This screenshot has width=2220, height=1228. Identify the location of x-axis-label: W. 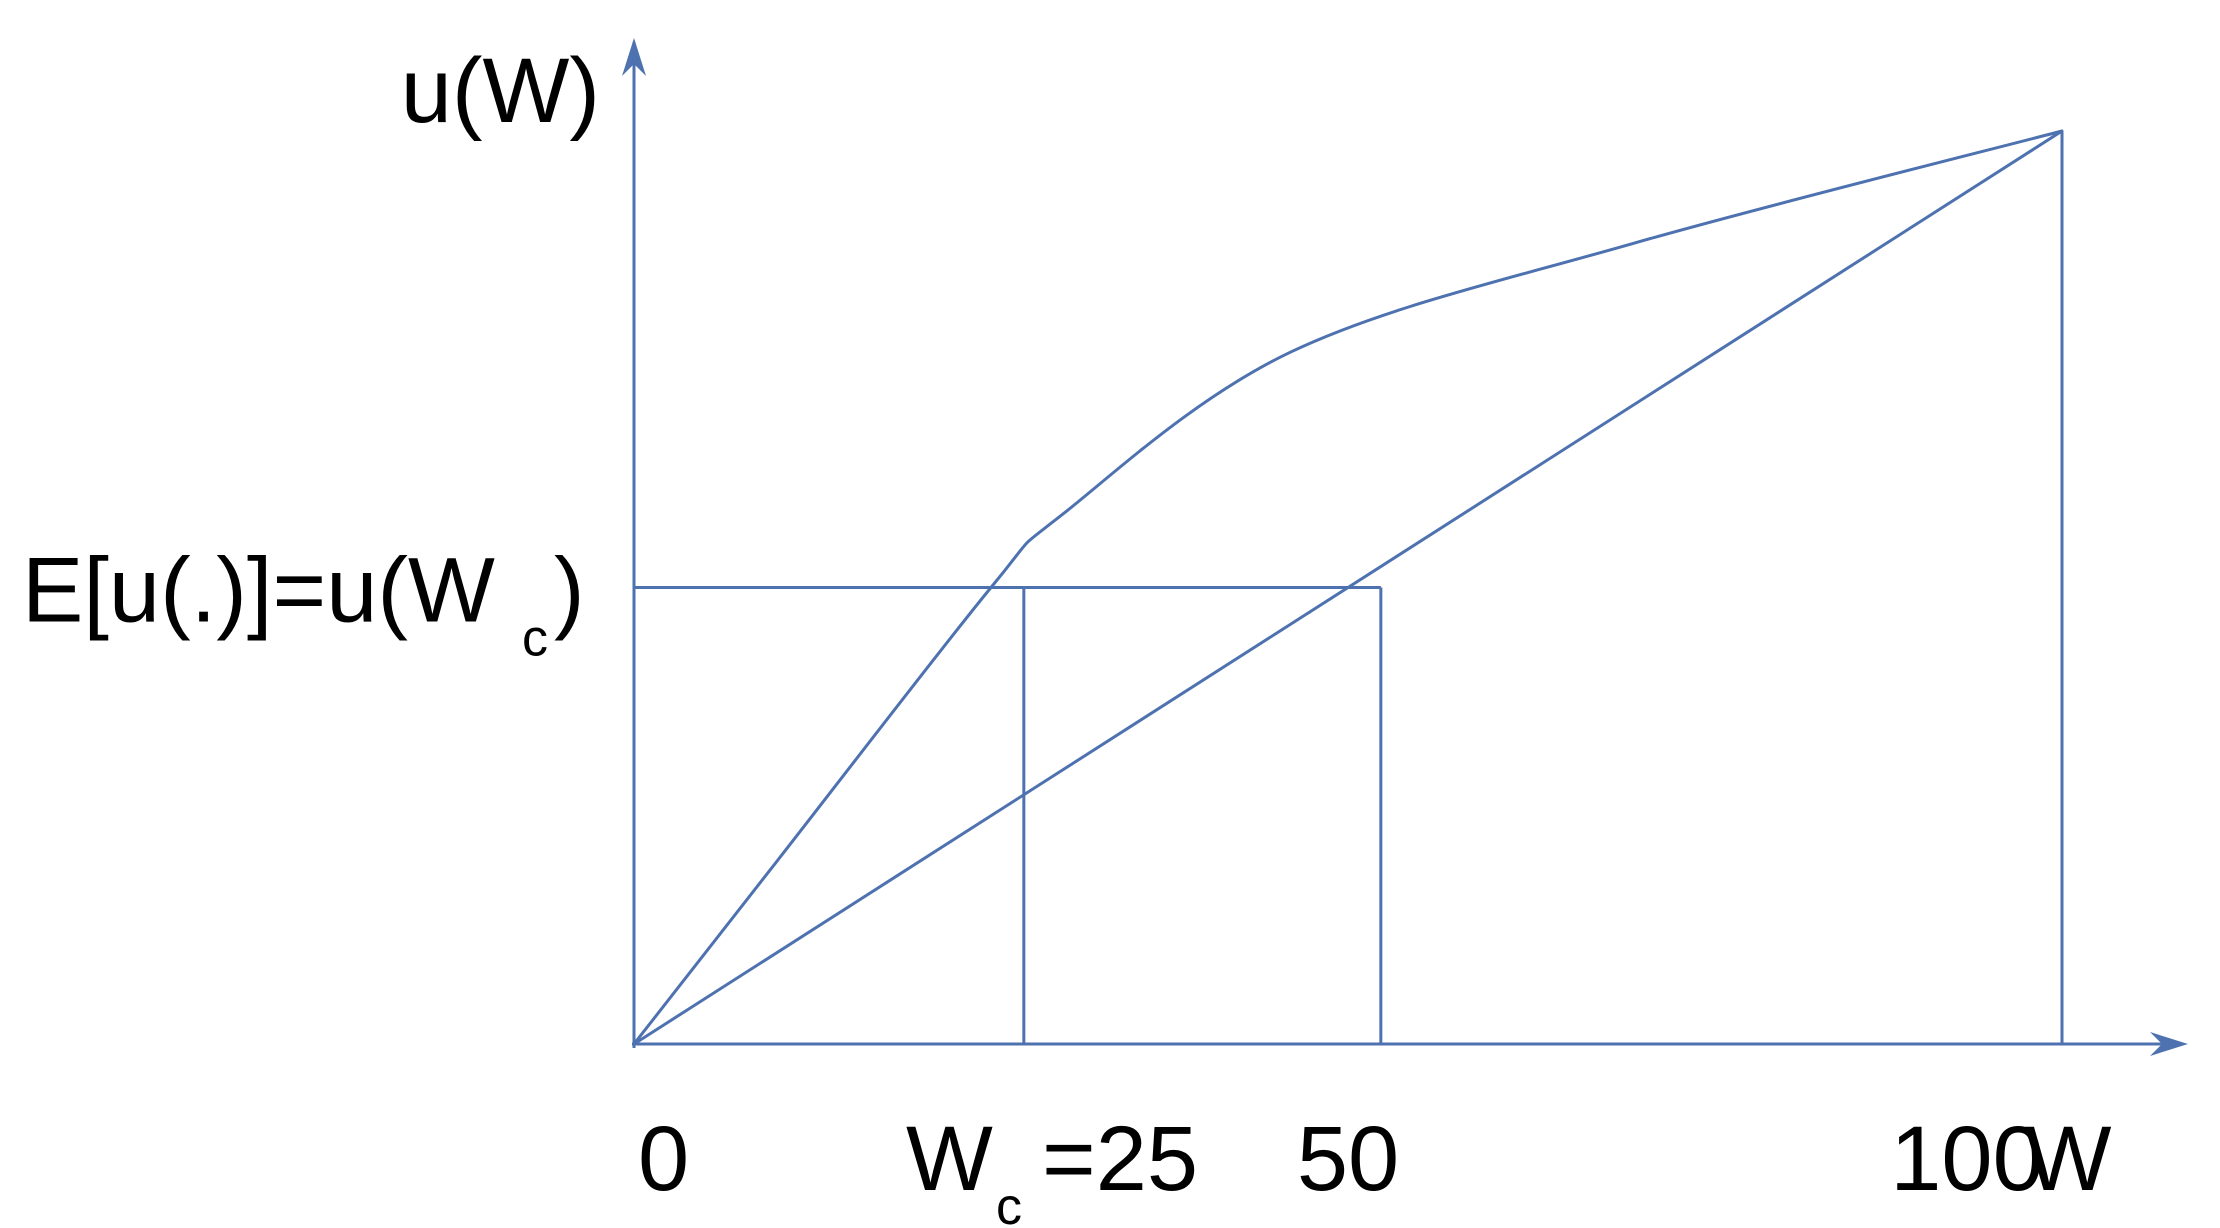
(2068, 1159).